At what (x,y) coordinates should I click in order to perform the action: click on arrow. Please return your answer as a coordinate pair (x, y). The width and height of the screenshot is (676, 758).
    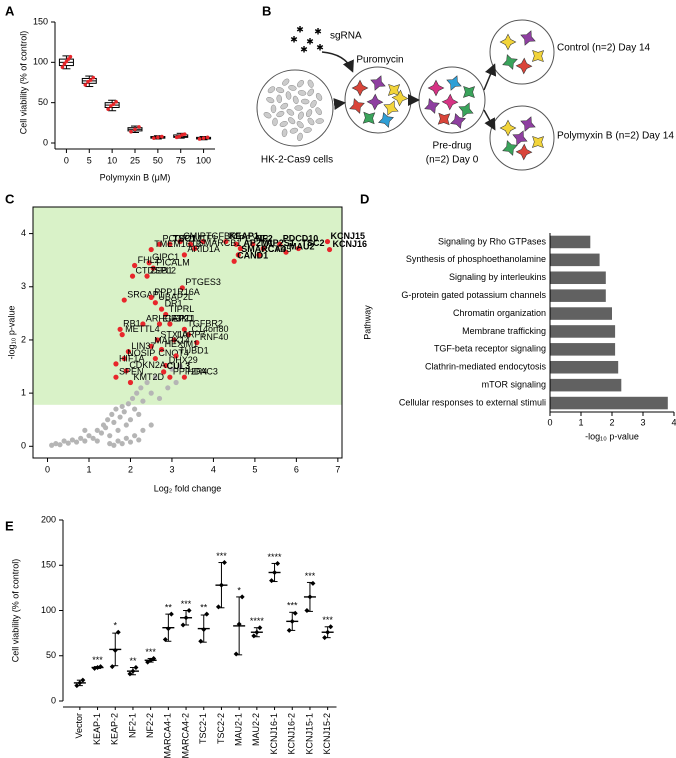
    Looking at the image, I should click on (339, 104).